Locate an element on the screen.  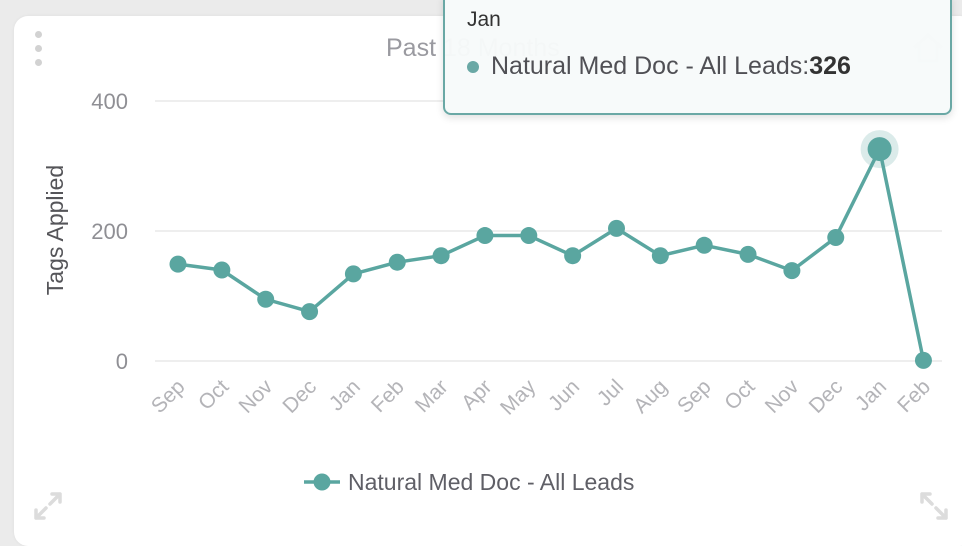
x-tick-label: Aug is located at coordinates (650, 396).